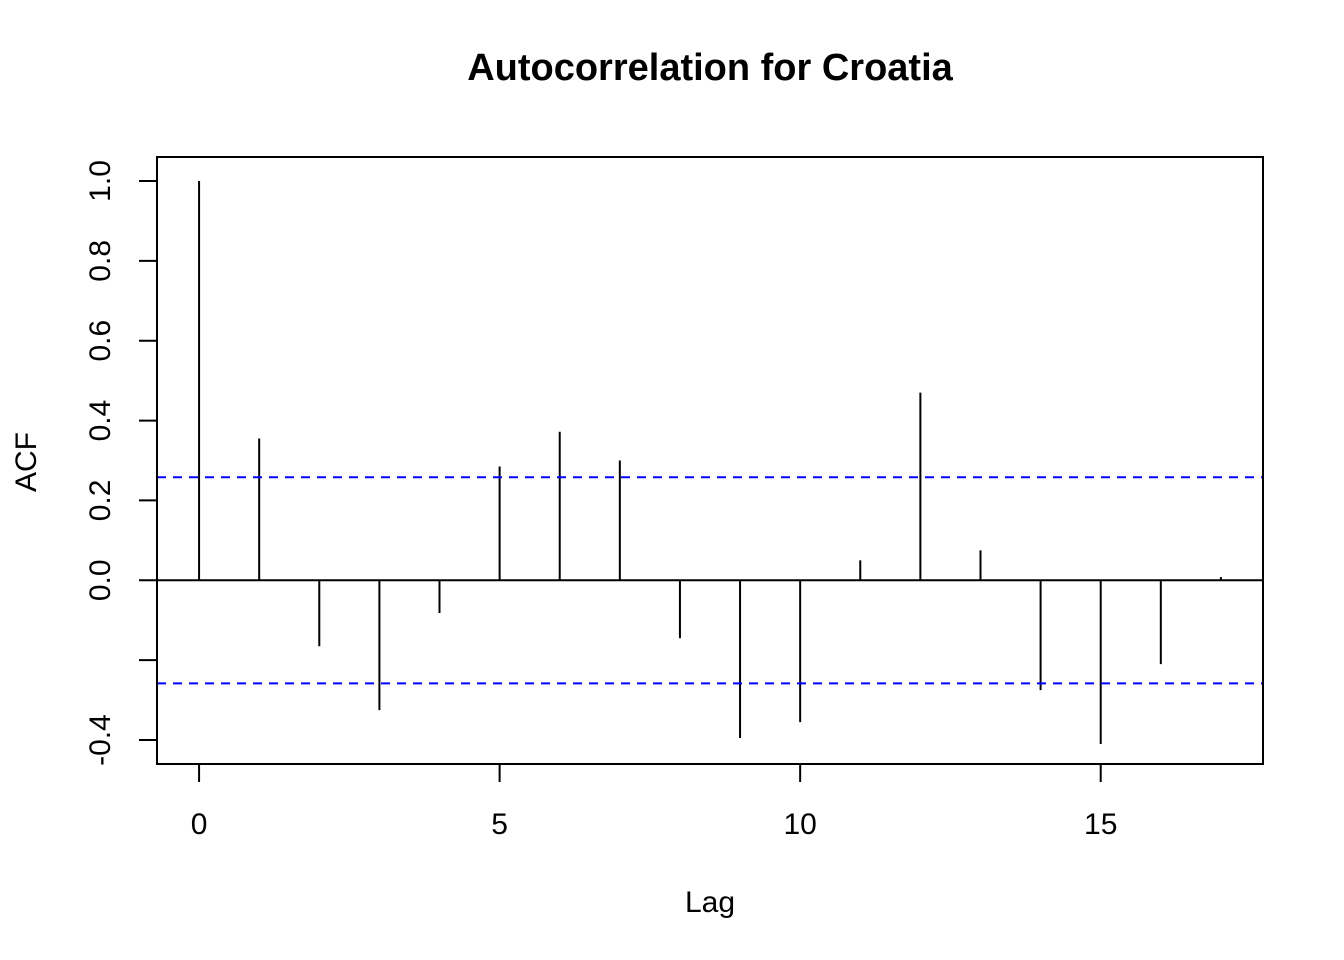 The height and width of the screenshot is (960, 1344). Describe the element at coordinates (100, 181) in the screenshot. I see `y-tick-label: 1.0` at that location.